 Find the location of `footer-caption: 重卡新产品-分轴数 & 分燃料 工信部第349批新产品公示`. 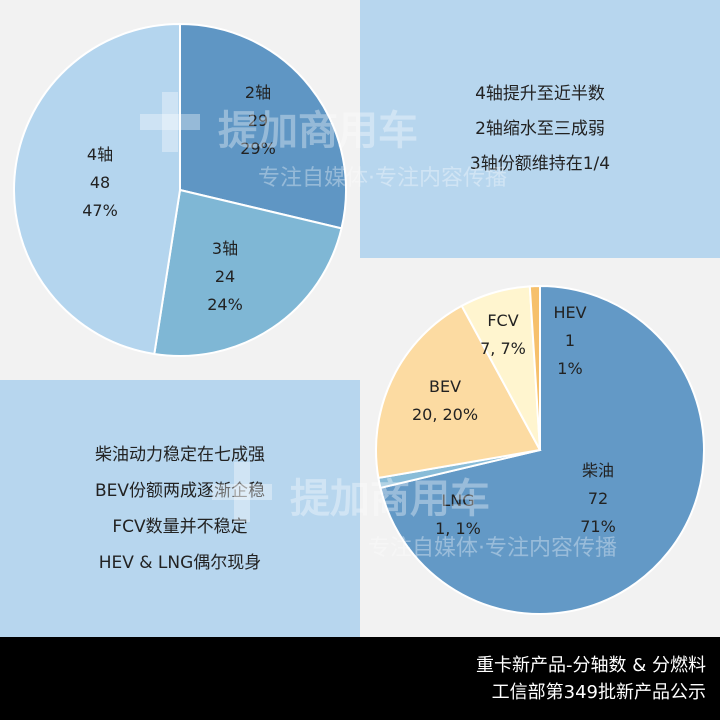

footer-caption: 重卡新产品-分轴数 & 分燃料 工信部第349批新产品公示 is located at coordinates (360, 678).